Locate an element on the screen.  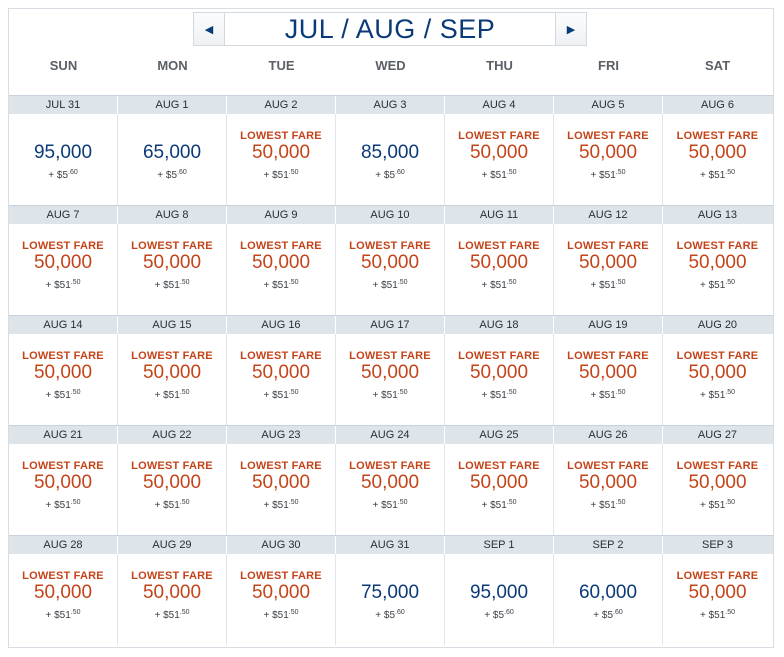
next-month-button: ▶ is located at coordinates (571, 29).